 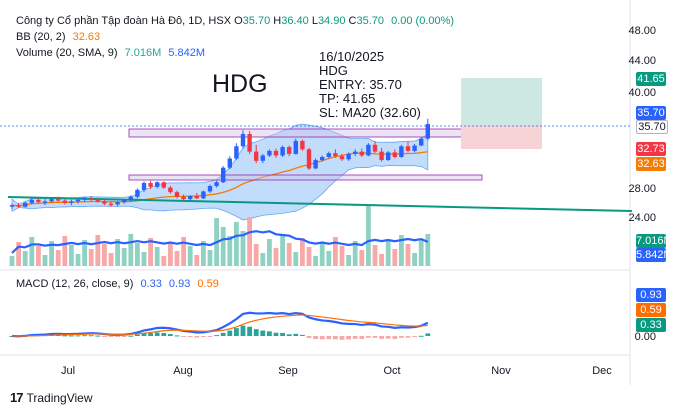 What do you see at coordinates (333, 70) in the screenshot?
I see `note-ticker: HDG` at bounding box center [333, 70].